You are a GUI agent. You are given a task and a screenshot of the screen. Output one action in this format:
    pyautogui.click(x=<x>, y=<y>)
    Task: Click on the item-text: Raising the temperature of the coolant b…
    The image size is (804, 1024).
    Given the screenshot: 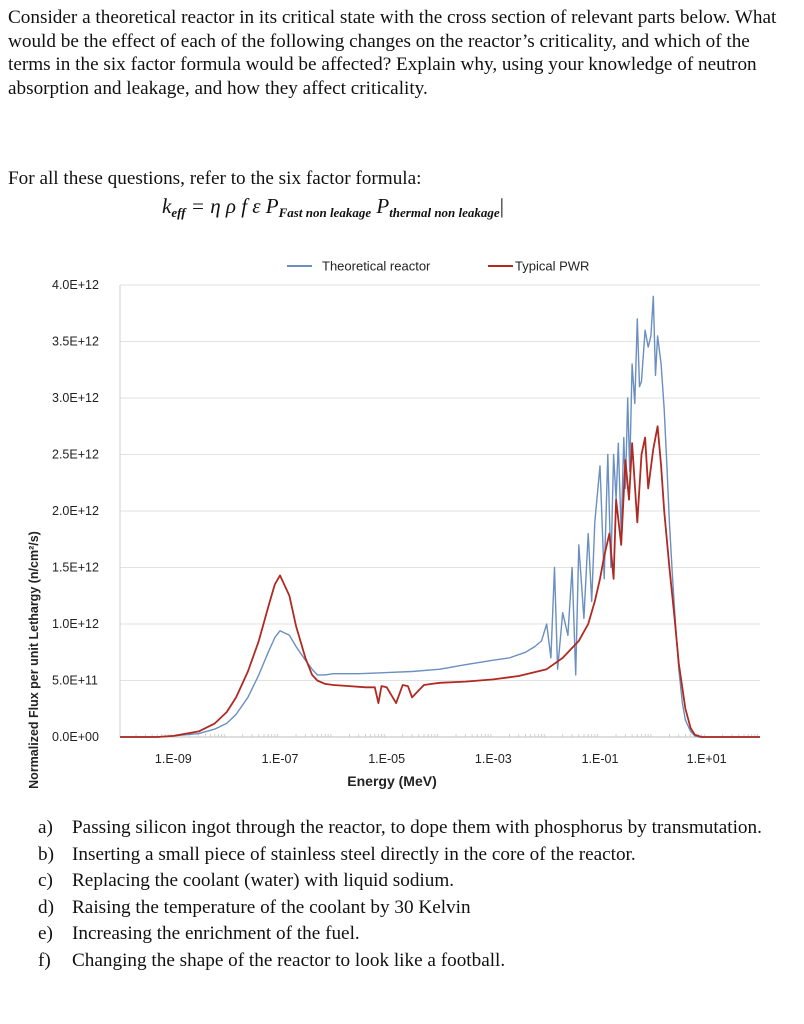 What is the action you would take?
    pyautogui.click(x=271, y=907)
    